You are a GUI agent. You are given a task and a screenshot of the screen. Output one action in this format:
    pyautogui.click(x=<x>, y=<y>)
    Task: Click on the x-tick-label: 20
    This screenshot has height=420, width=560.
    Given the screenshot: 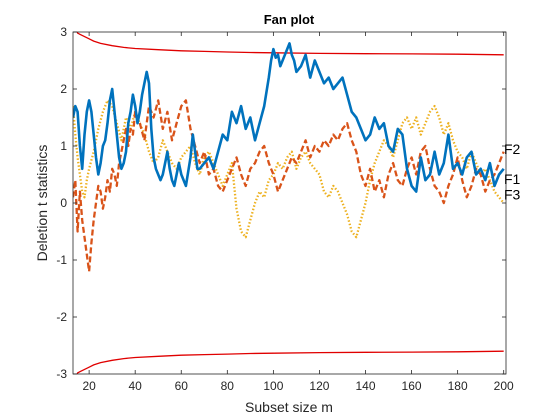 What is the action you would take?
    pyautogui.click(x=89, y=386)
    